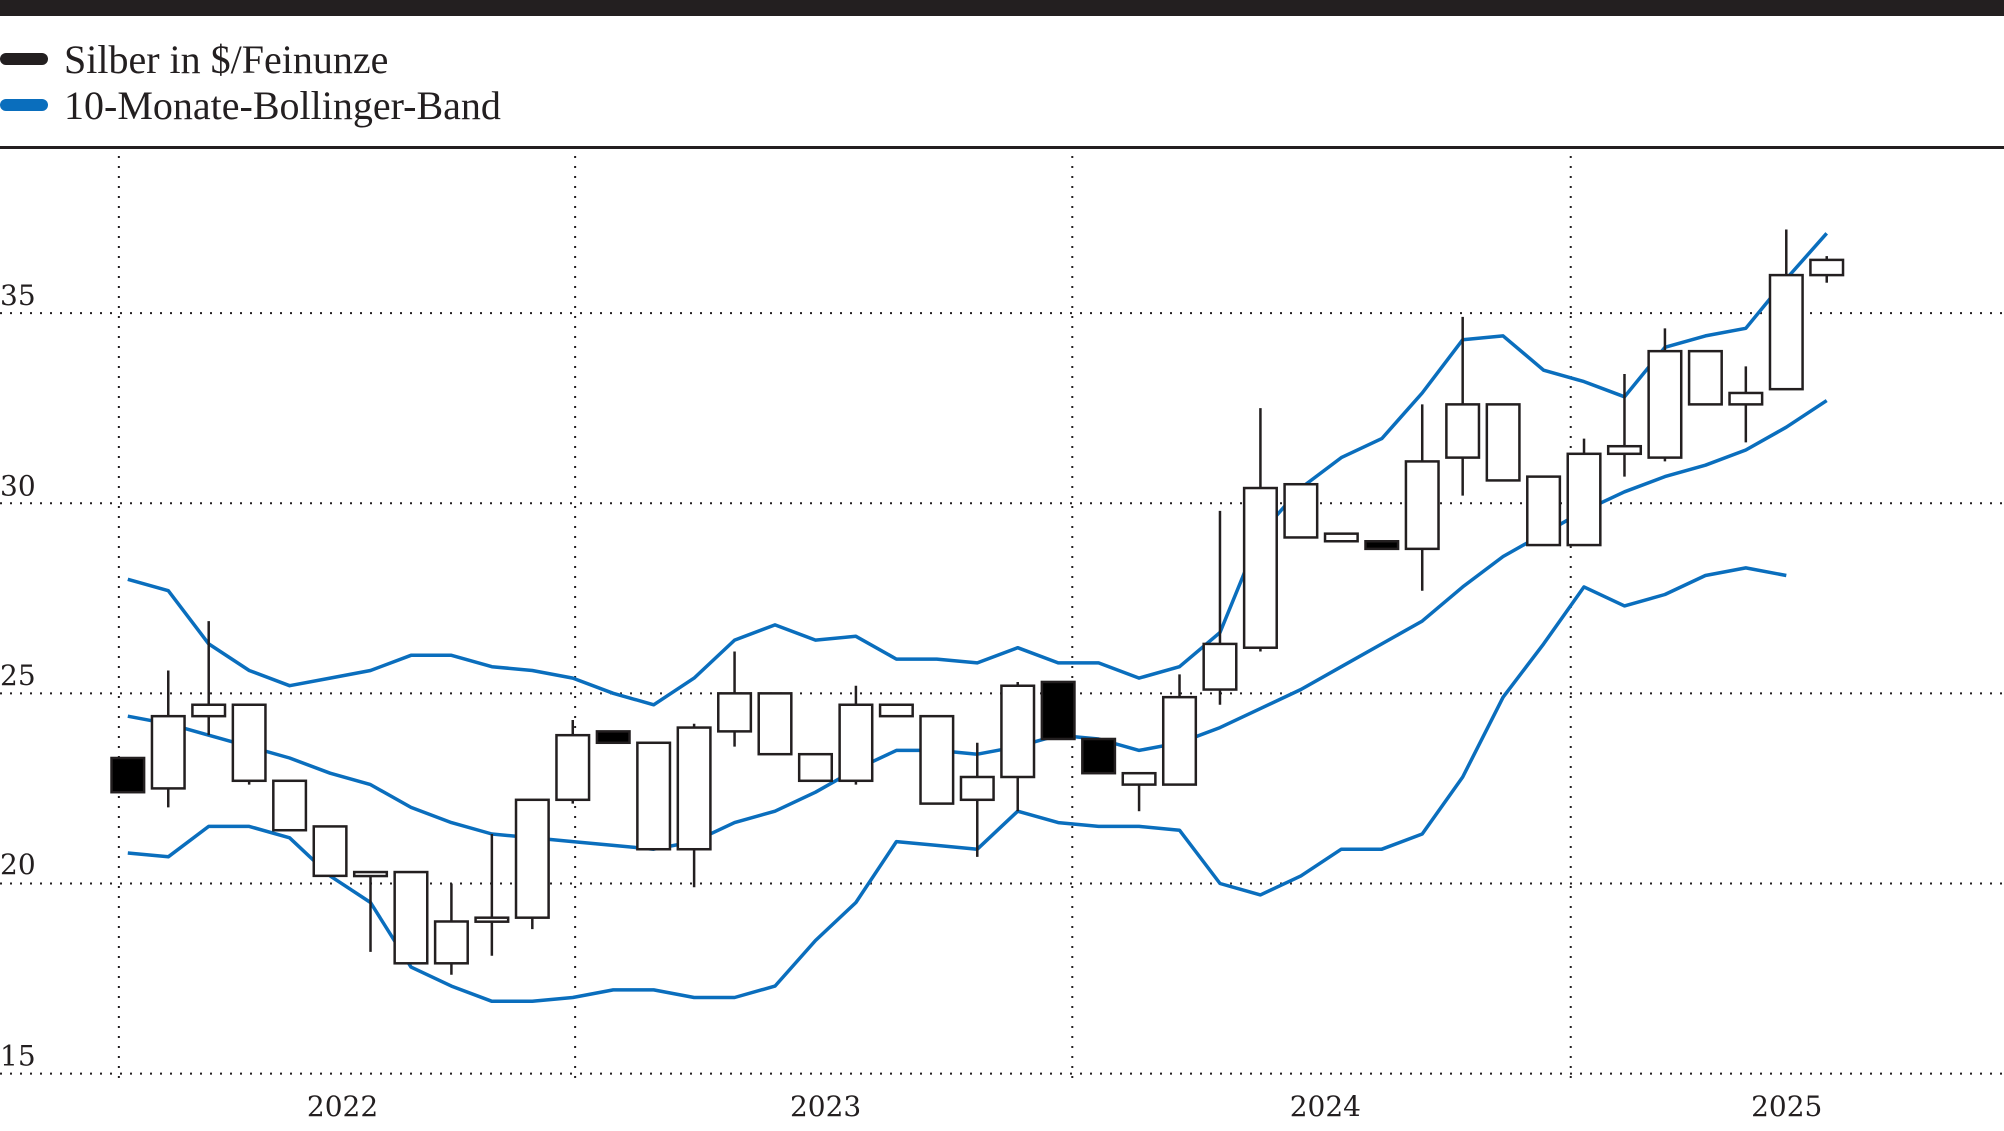 The width and height of the screenshot is (2004, 1131). I want to click on legend-divider, so click(1002, 147).